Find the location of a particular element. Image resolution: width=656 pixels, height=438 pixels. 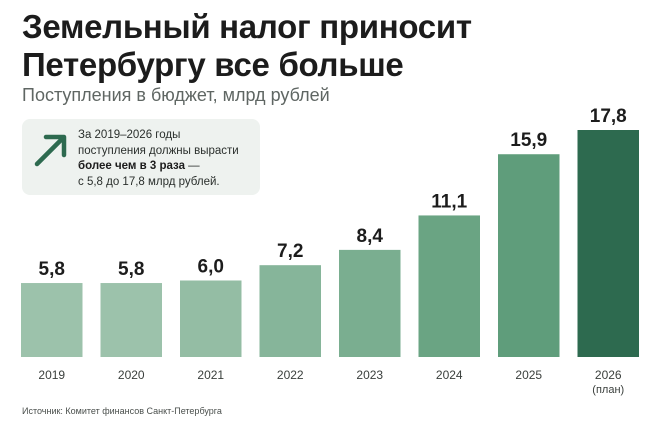

category-label-2019: 2019 is located at coordinates (51, 375).